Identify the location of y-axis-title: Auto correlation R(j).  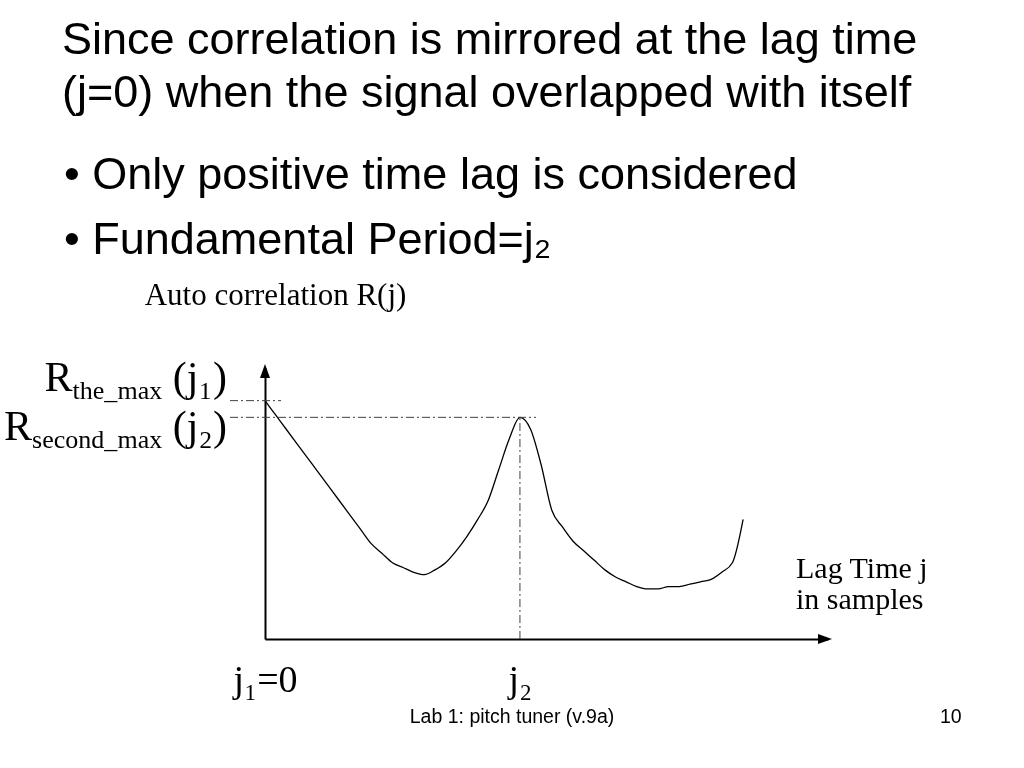
(275, 294).